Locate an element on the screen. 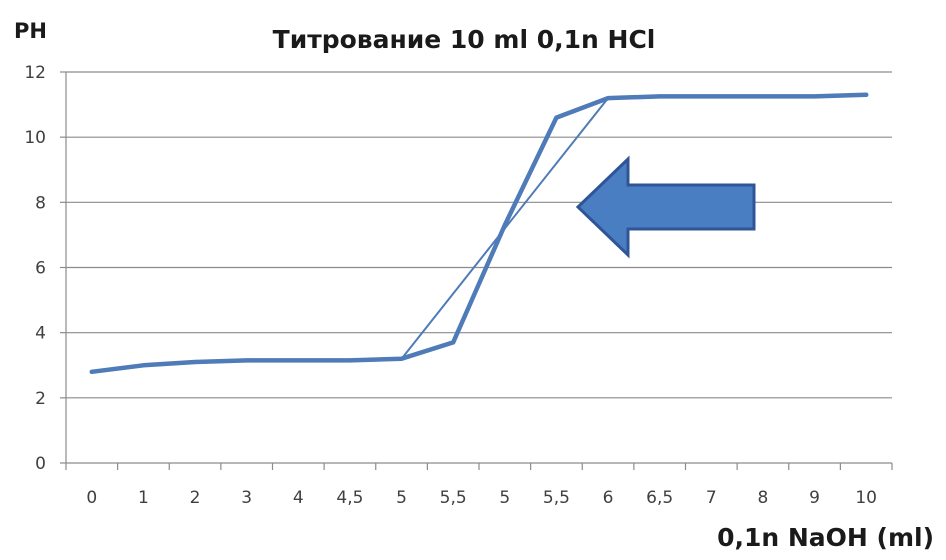 Image resolution: width=946 pixels, height=560 pixels. x-tick-label: 2 is located at coordinates (195, 498).